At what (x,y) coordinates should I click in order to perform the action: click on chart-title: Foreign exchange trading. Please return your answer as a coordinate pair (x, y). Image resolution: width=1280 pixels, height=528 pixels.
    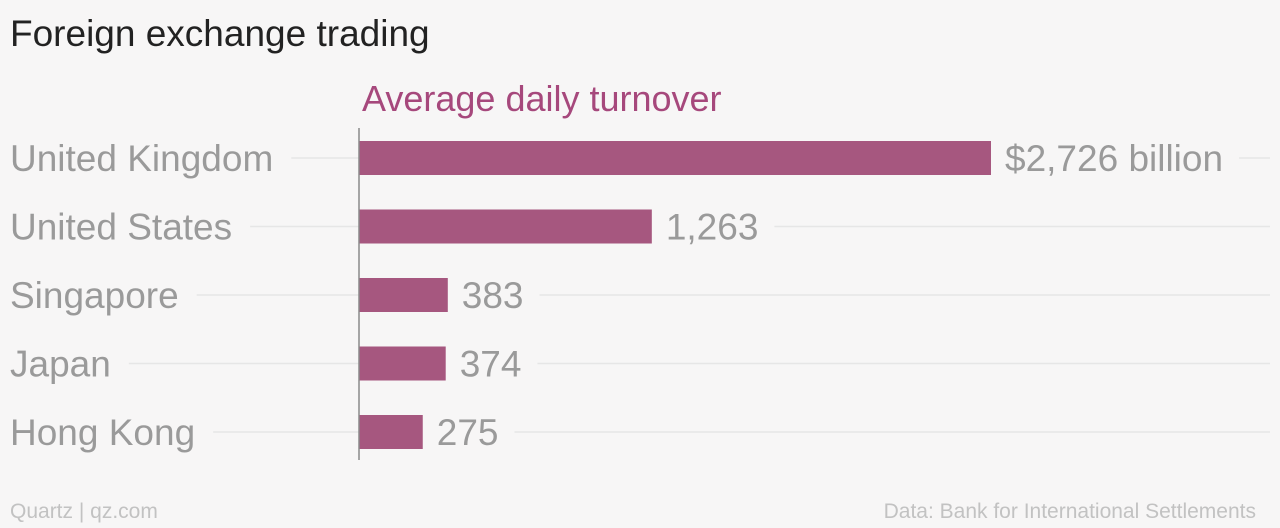
    Looking at the image, I should click on (220, 33).